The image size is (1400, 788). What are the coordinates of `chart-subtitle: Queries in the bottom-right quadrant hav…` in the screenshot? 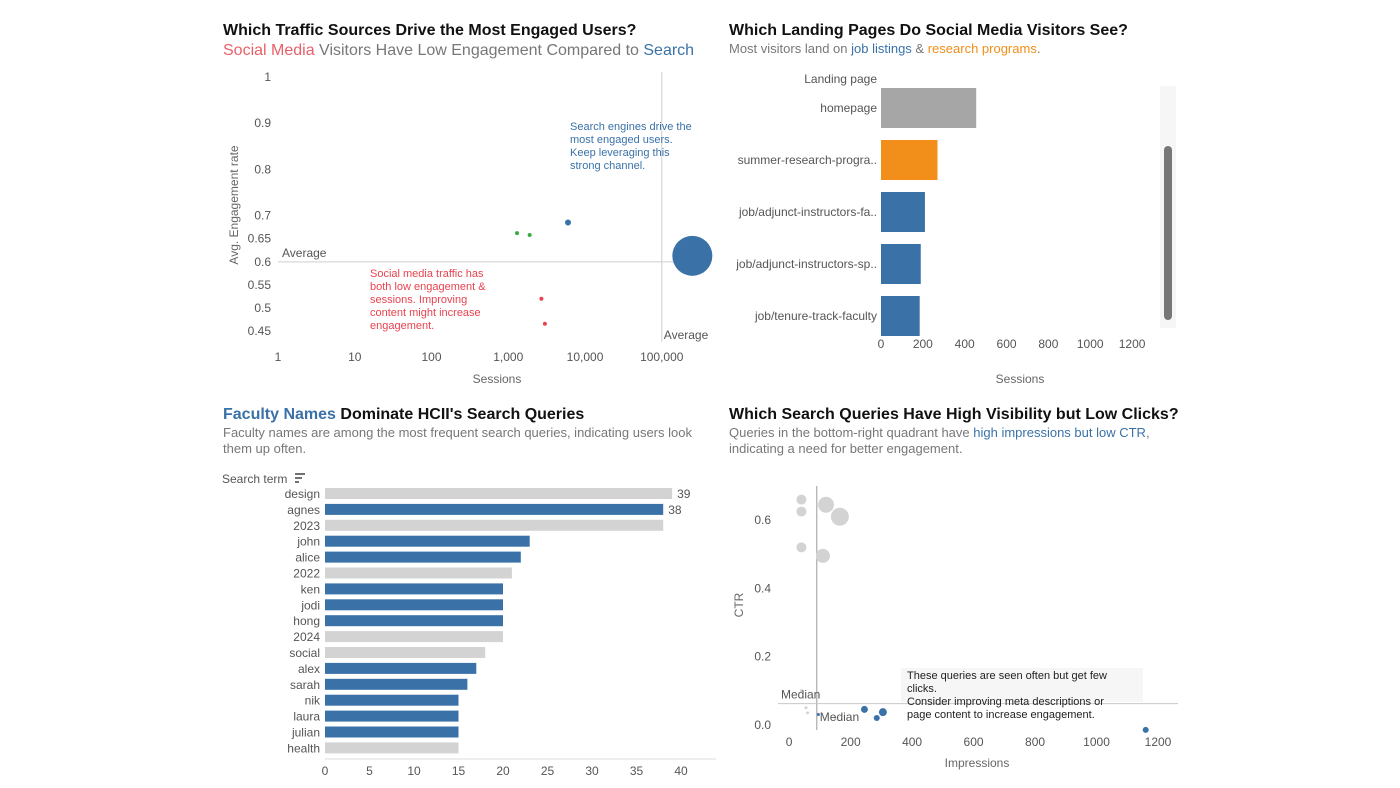 It's located at (954, 441).